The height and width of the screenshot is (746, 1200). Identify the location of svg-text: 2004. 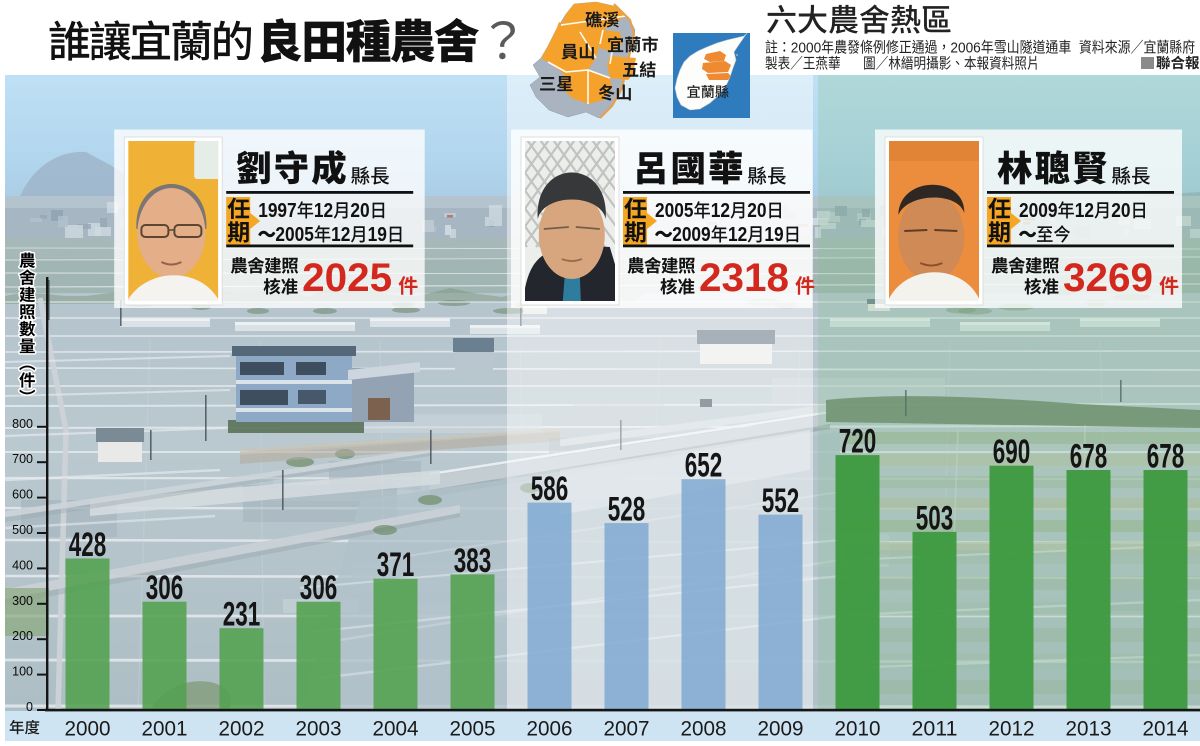
(396, 729).